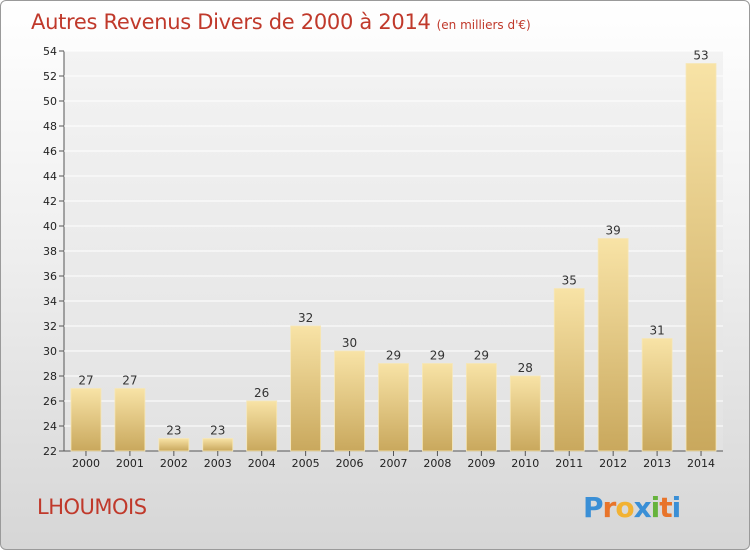 The height and width of the screenshot is (550, 750). I want to click on x-tick-label-2014: 2014, so click(701, 463).